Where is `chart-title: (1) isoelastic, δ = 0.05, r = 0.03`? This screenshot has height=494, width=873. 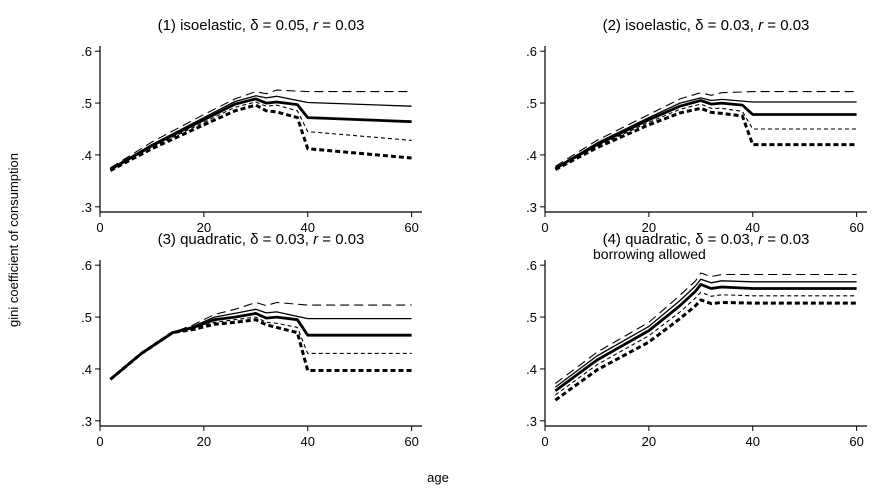 chart-title: (1) isoelastic, δ = 0.05, r = 0.03 is located at coordinates (261, 25).